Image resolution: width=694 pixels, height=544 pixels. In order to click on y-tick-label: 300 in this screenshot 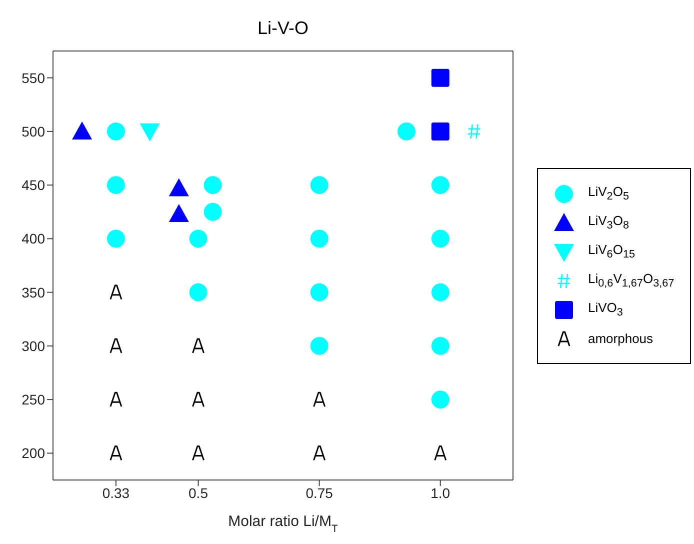, I will do `click(34, 346)`.